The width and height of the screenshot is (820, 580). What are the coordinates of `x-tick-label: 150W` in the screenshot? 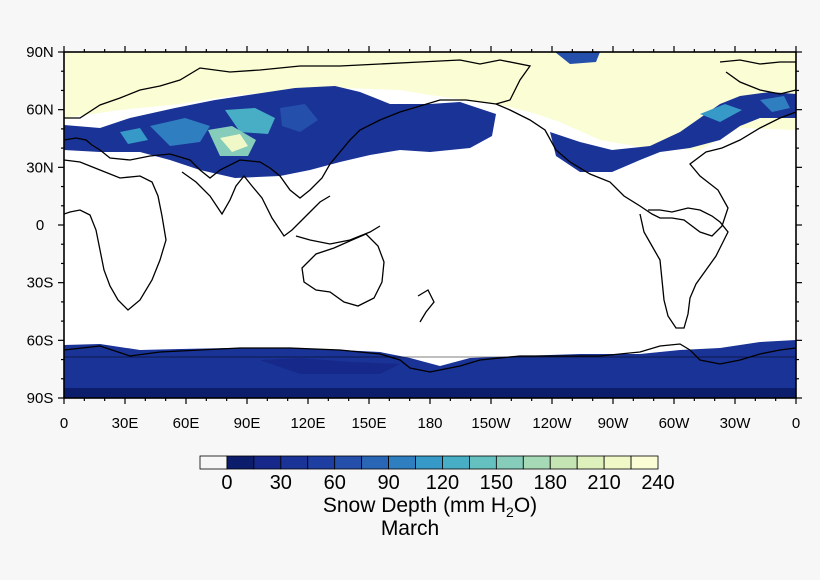 It's located at (491, 423).